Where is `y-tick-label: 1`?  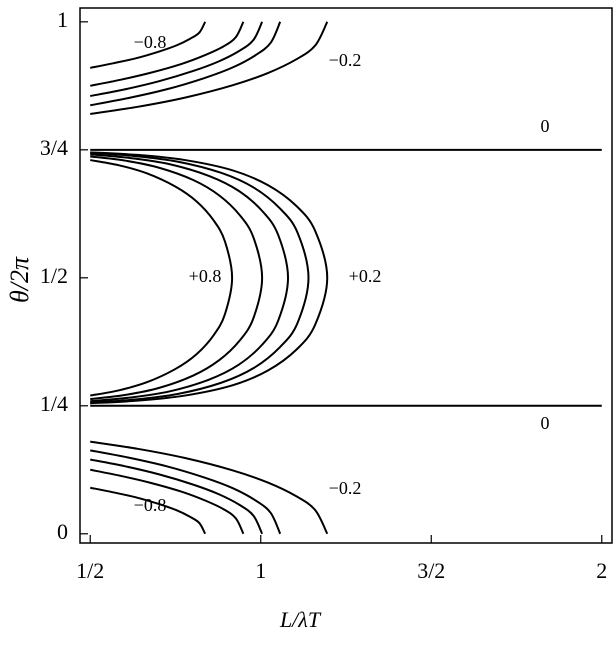 y-tick-label: 1 is located at coordinates (62, 19).